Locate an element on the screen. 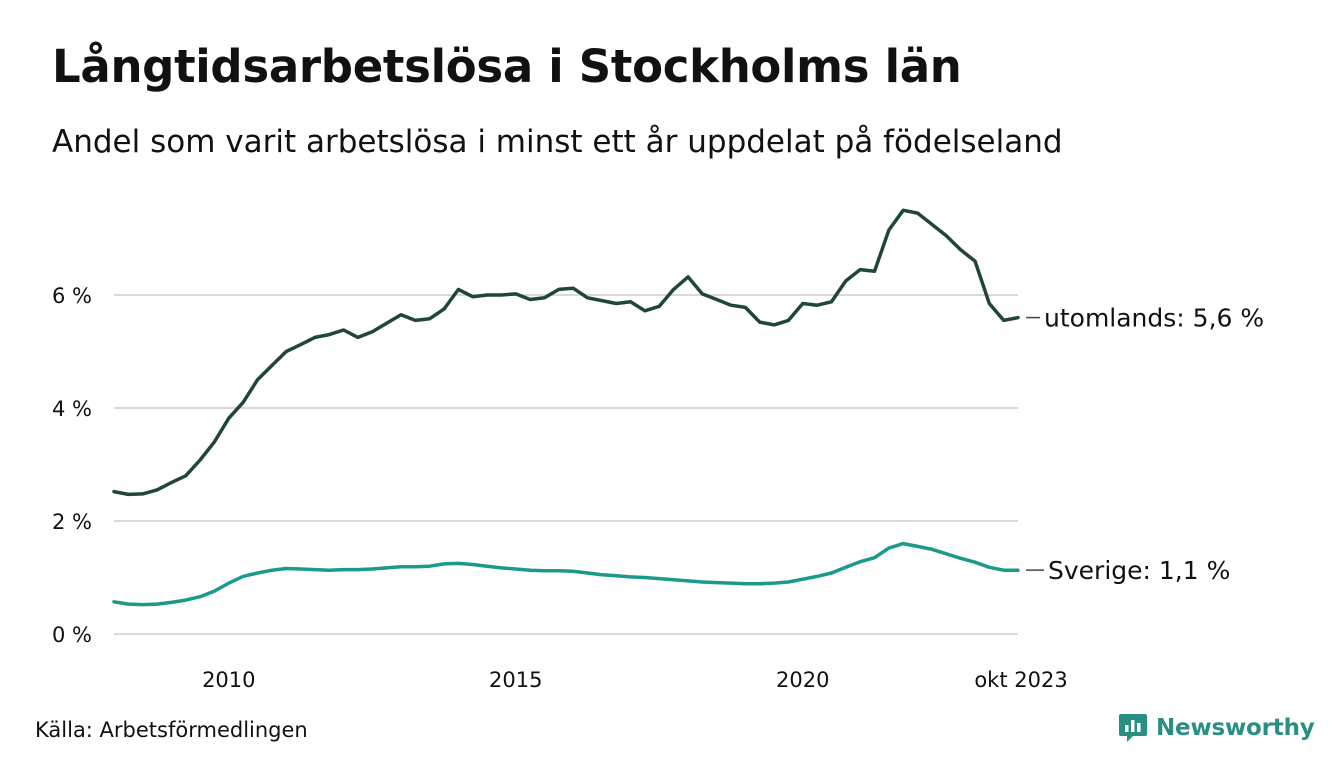 The image size is (1340, 780). brand-logo: Newsworthy is located at coordinates (1216, 728).